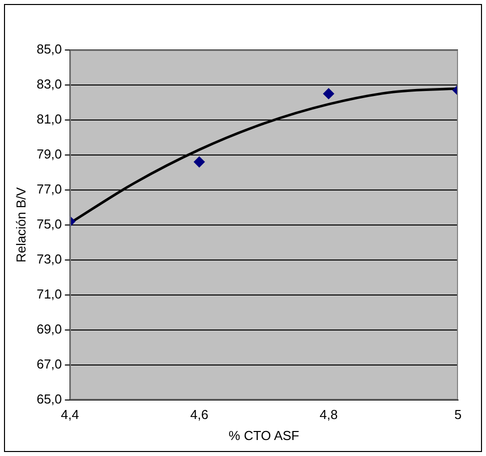 Image resolution: width=486 pixels, height=456 pixels. Describe the element at coordinates (49, 49) in the screenshot. I see `y-tick-label: 85,0` at that location.